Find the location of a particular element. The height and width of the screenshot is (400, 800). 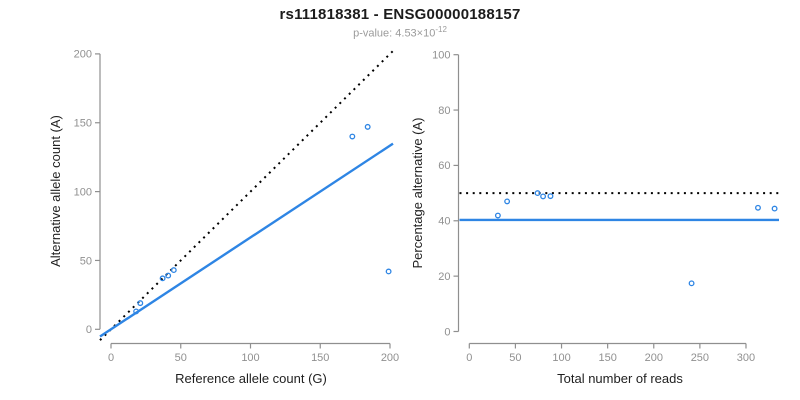

x-axis-title: Total number of reads is located at coordinates (620, 378).